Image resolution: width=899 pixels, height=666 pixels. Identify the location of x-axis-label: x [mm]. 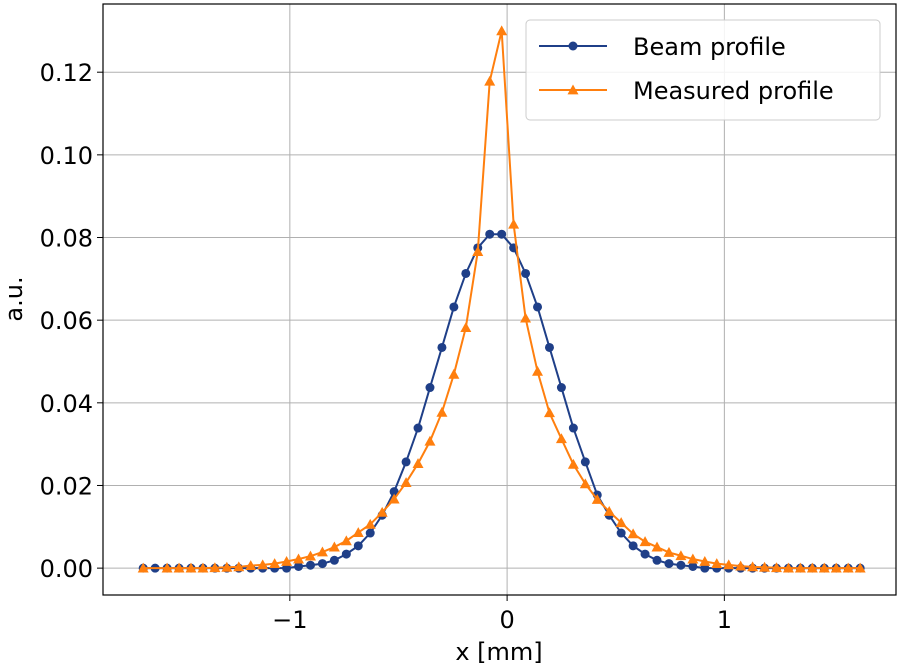
(498, 652).